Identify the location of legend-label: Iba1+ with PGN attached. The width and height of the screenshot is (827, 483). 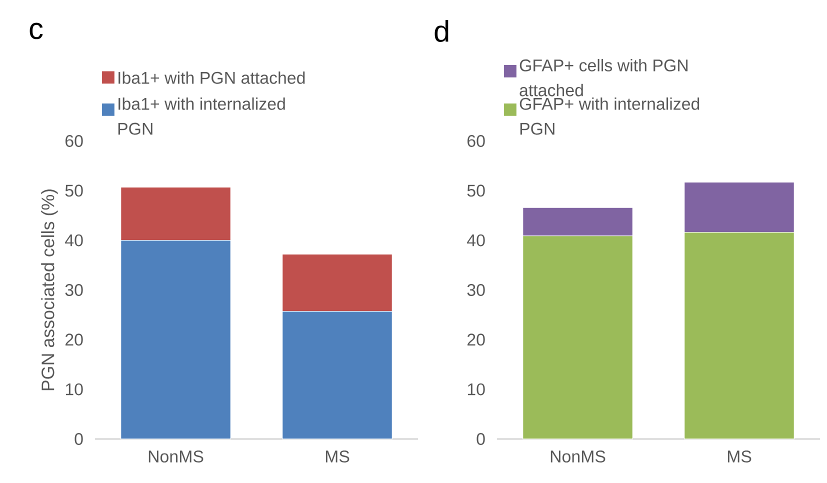
(211, 77).